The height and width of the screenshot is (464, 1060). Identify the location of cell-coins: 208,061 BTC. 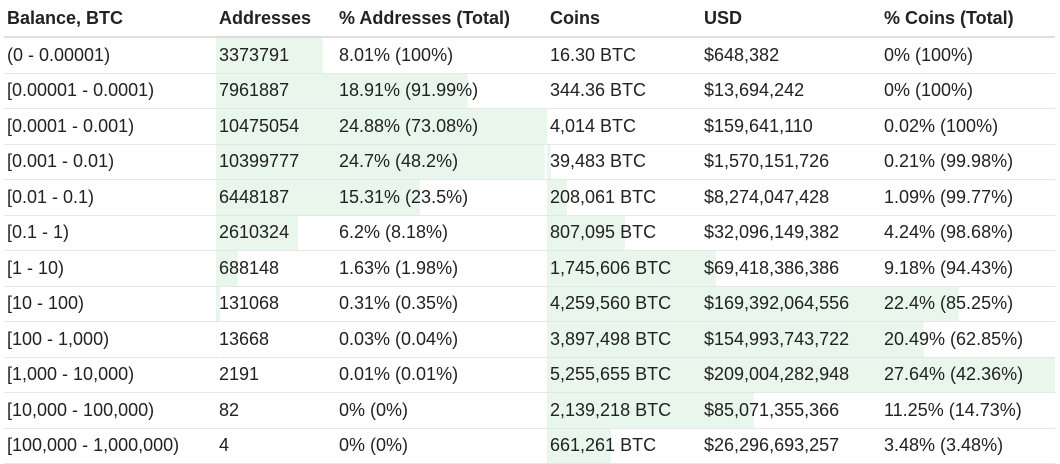
(624, 197).